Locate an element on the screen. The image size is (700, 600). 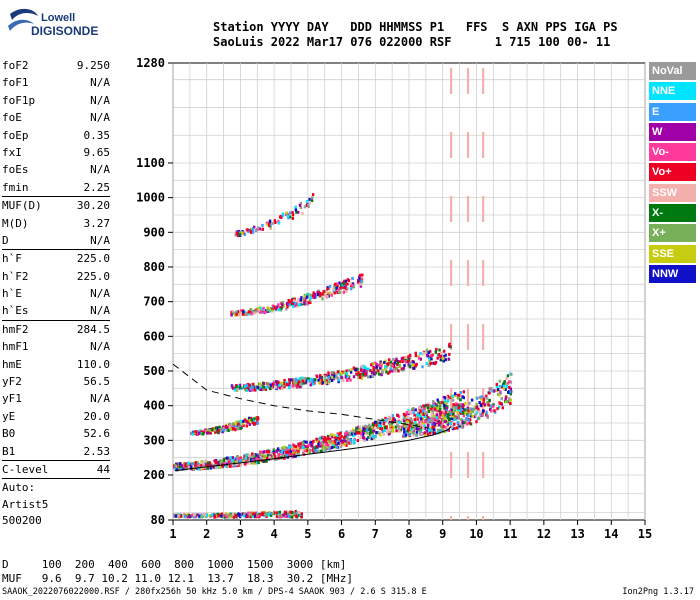
param-row: B1 2.53 is located at coordinates (56, 451).